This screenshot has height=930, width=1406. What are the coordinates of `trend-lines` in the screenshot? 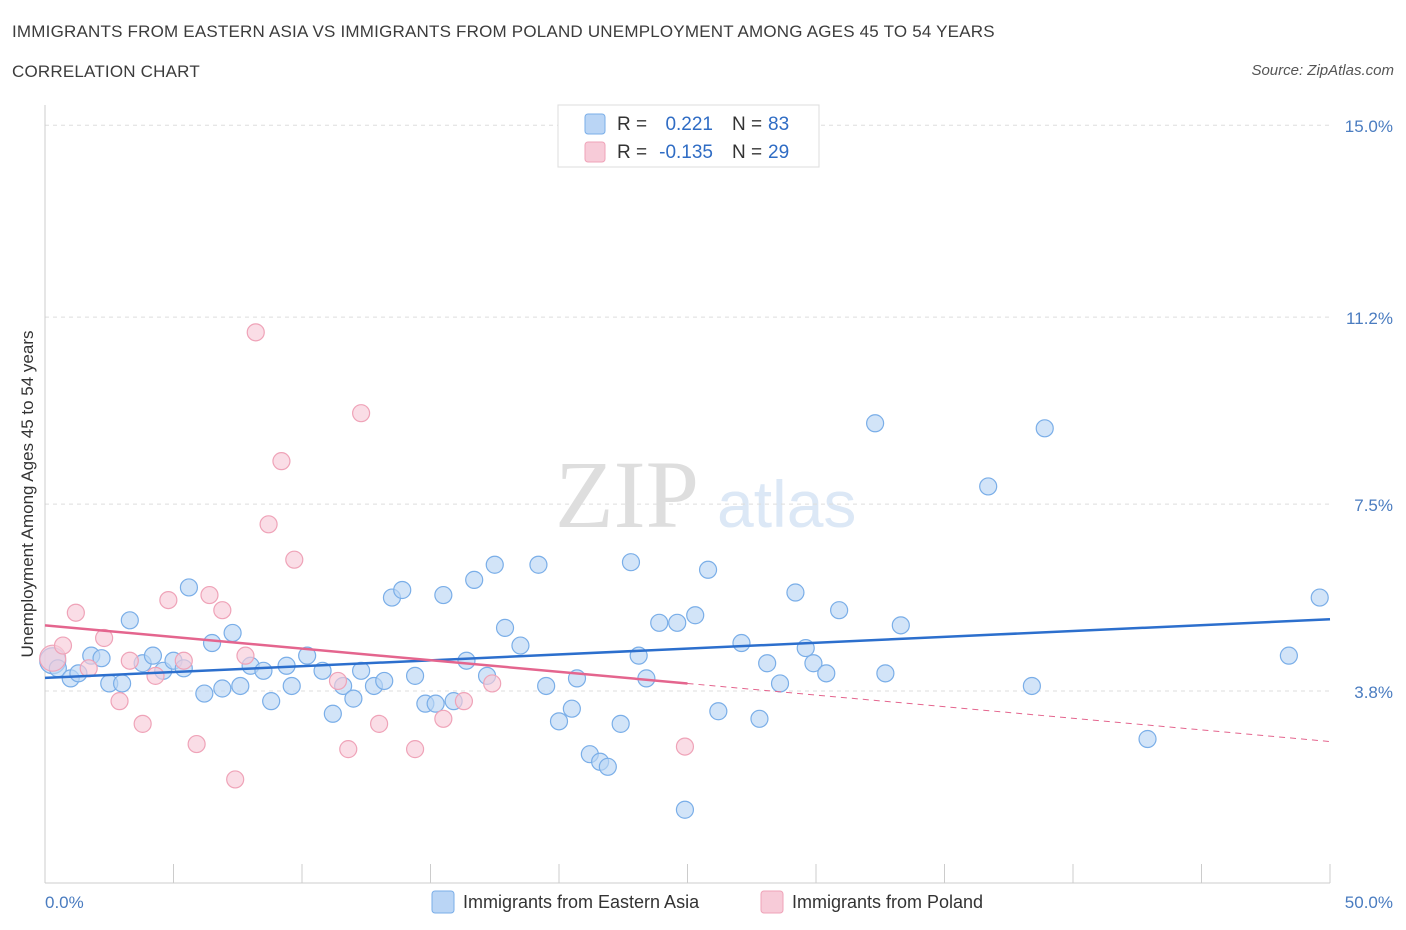 It's located at (687, 680).